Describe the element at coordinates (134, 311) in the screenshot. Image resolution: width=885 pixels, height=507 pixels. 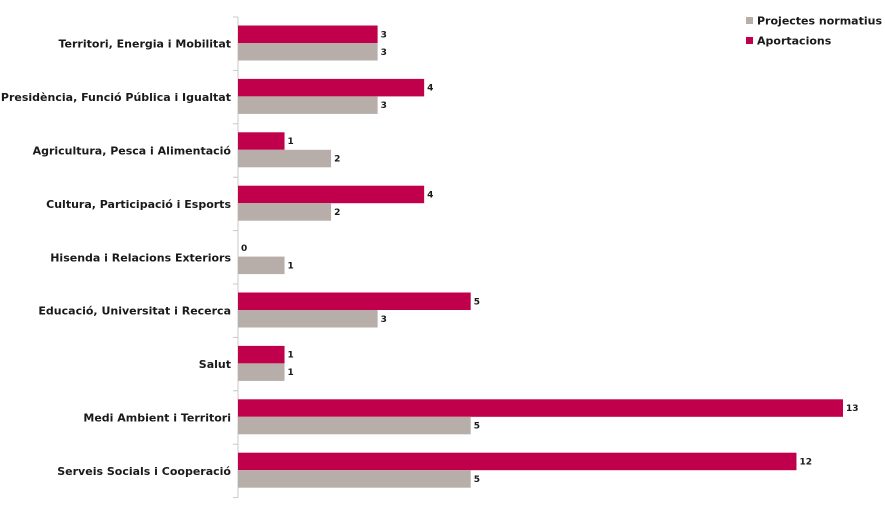
I see `category-label: Educació, Universitat i Recerca` at that location.